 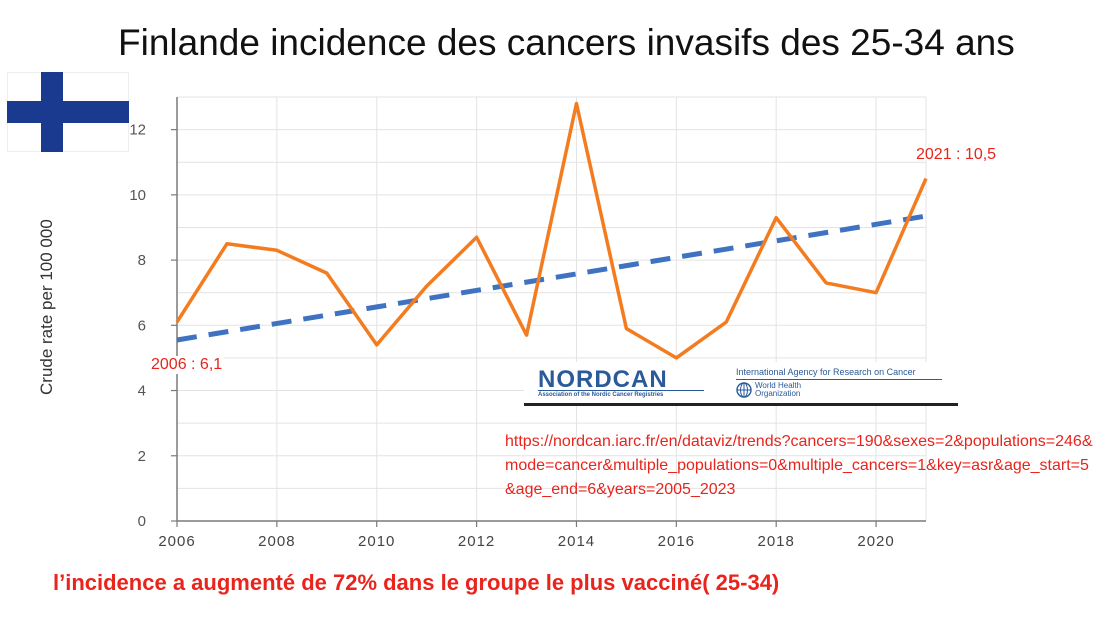 I want to click on x-tick-label: 2020, so click(x=875, y=541).